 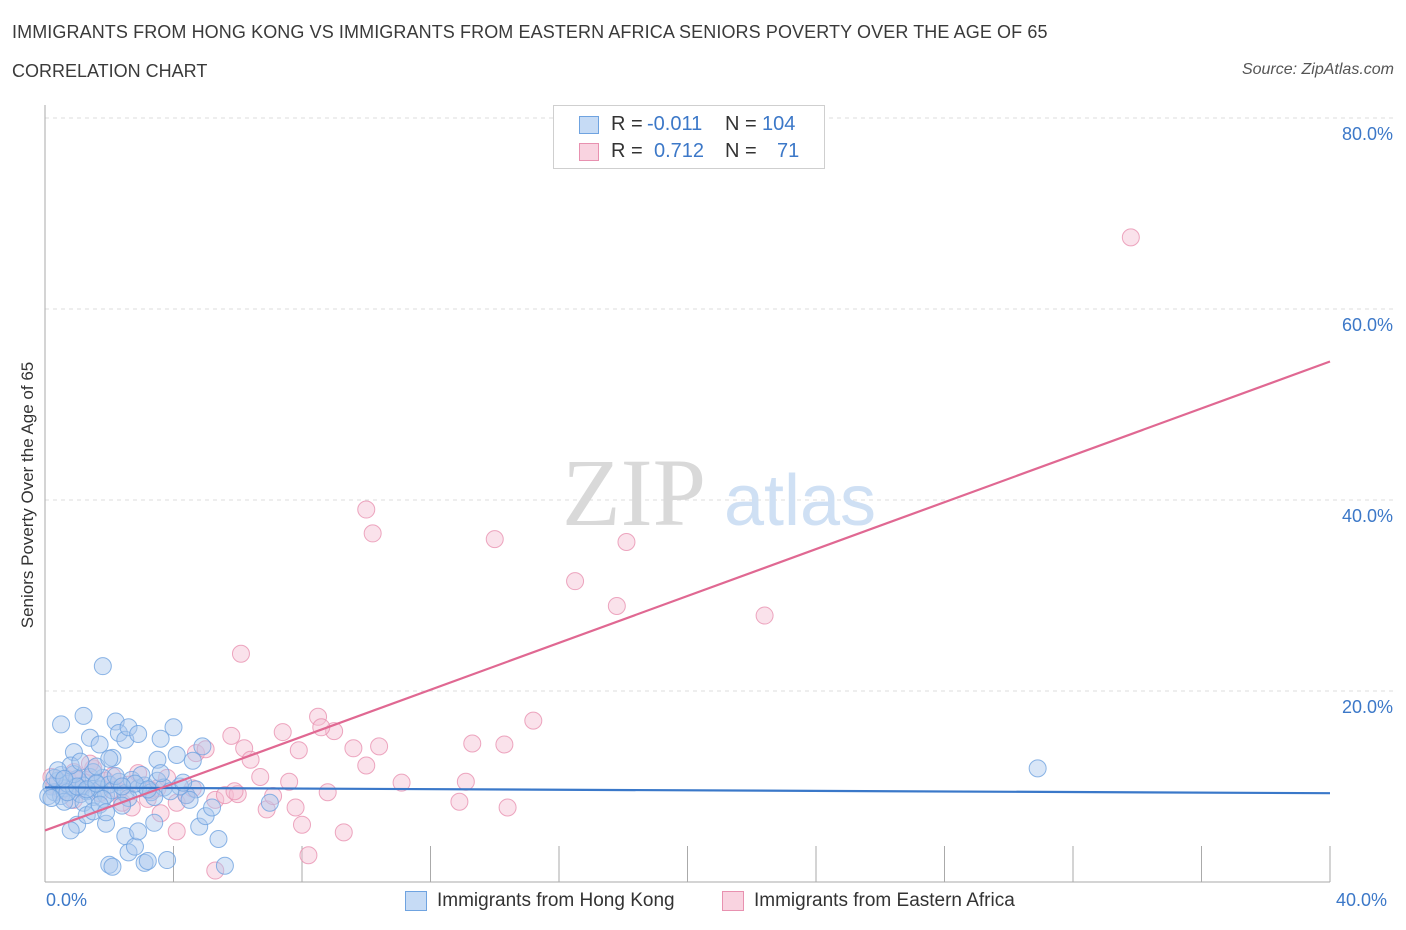 What do you see at coordinates (1367, 707) in the screenshot?
I see `y-tick-label: 20.0%` at bounding box center [1367, 707].